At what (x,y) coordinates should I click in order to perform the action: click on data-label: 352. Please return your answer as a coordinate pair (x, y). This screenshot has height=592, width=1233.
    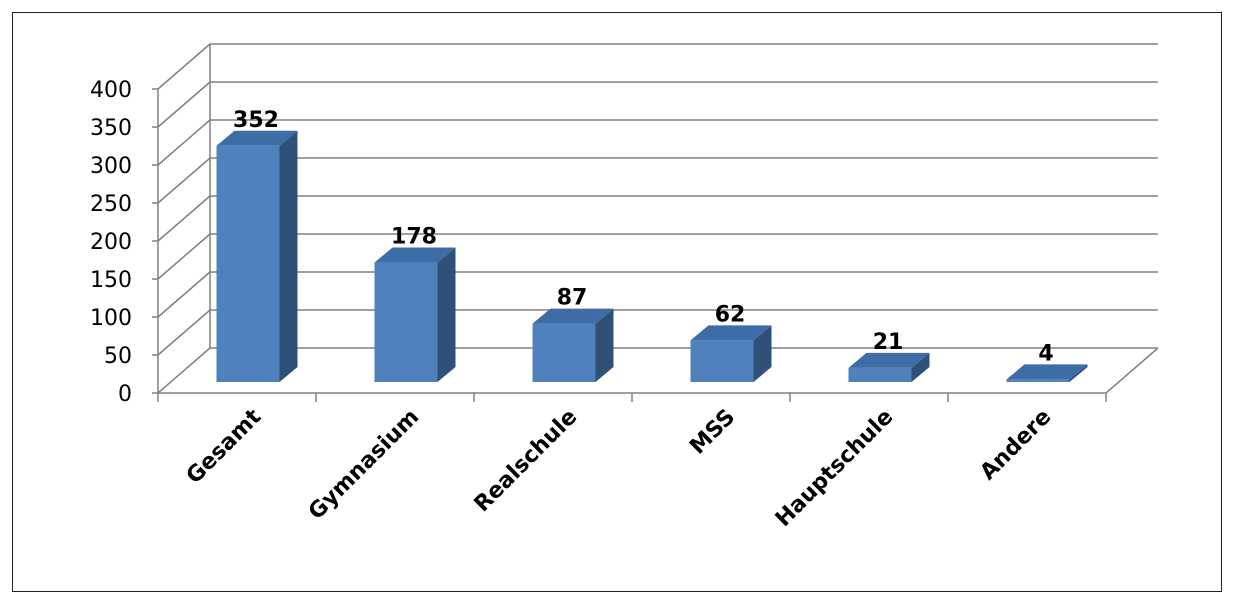
    Looking at the image, I should click on (256, 120).